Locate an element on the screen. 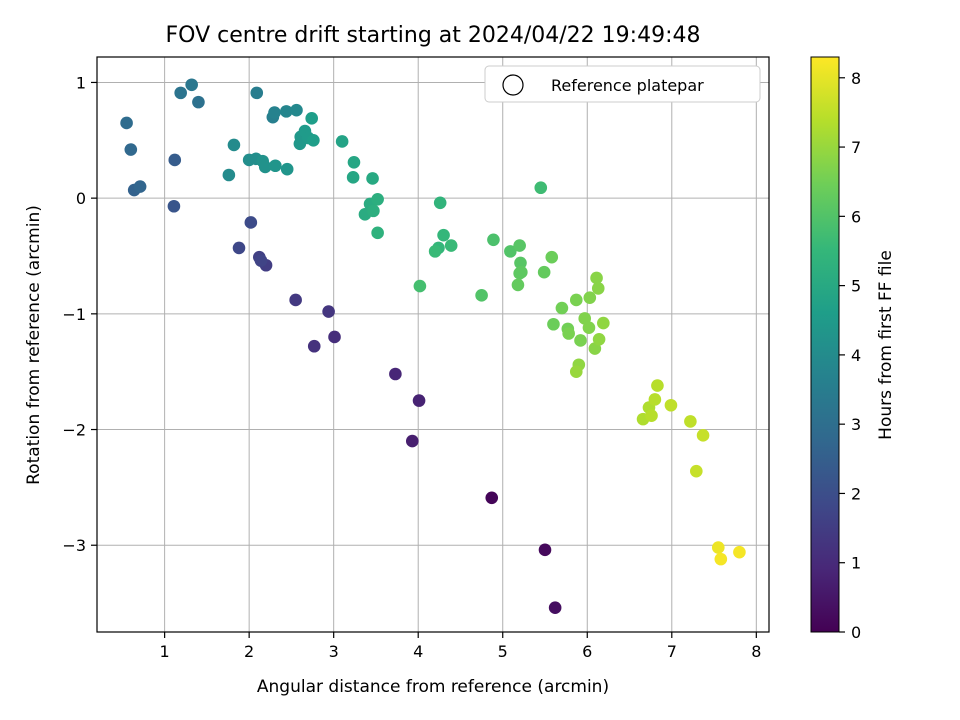 The height and width of the screenshot is (720, 960). legend: Reference platepar is located at coordinates (622, 84).